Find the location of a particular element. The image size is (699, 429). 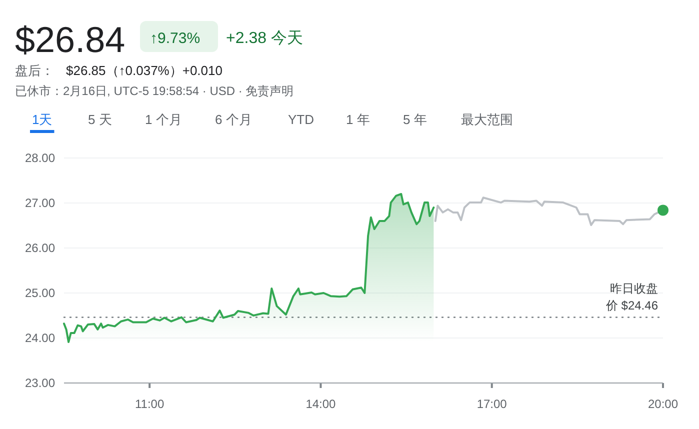

annotation: 1 个月 is located at coordinates (163, 119).